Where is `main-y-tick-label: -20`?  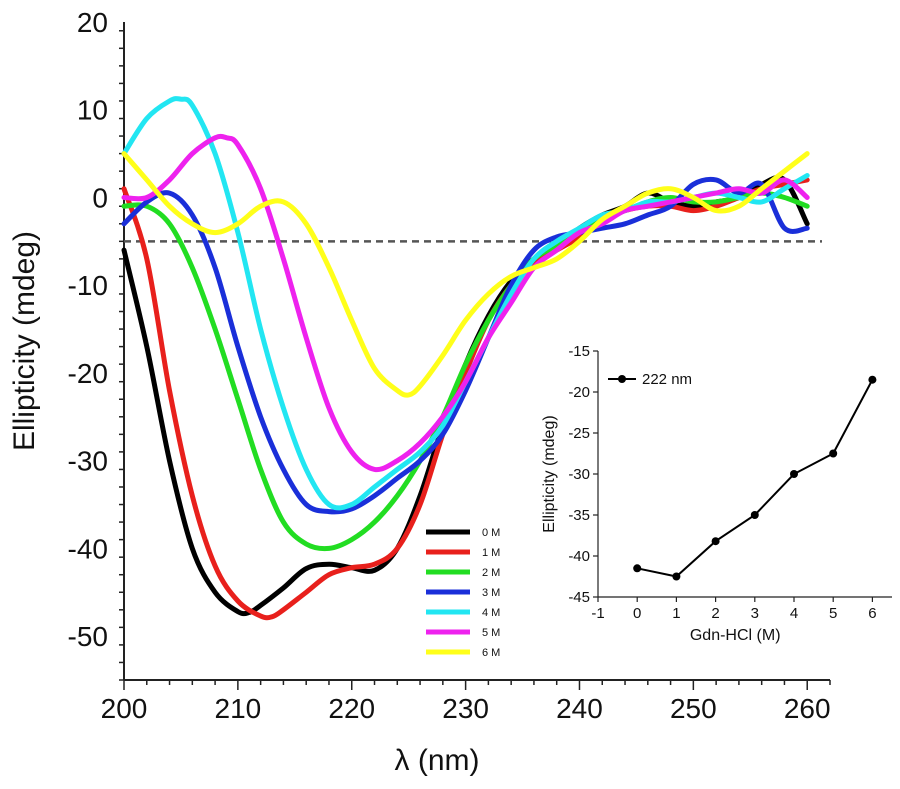 main-y-tick-label: -20 is located at coordinates (88, 373).